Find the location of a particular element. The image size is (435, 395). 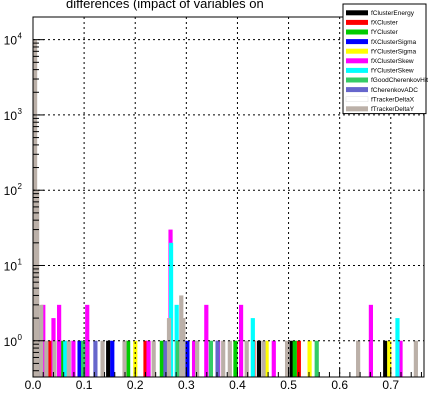

y-tick-exponent: 2 is located at coordinates (20, 186).